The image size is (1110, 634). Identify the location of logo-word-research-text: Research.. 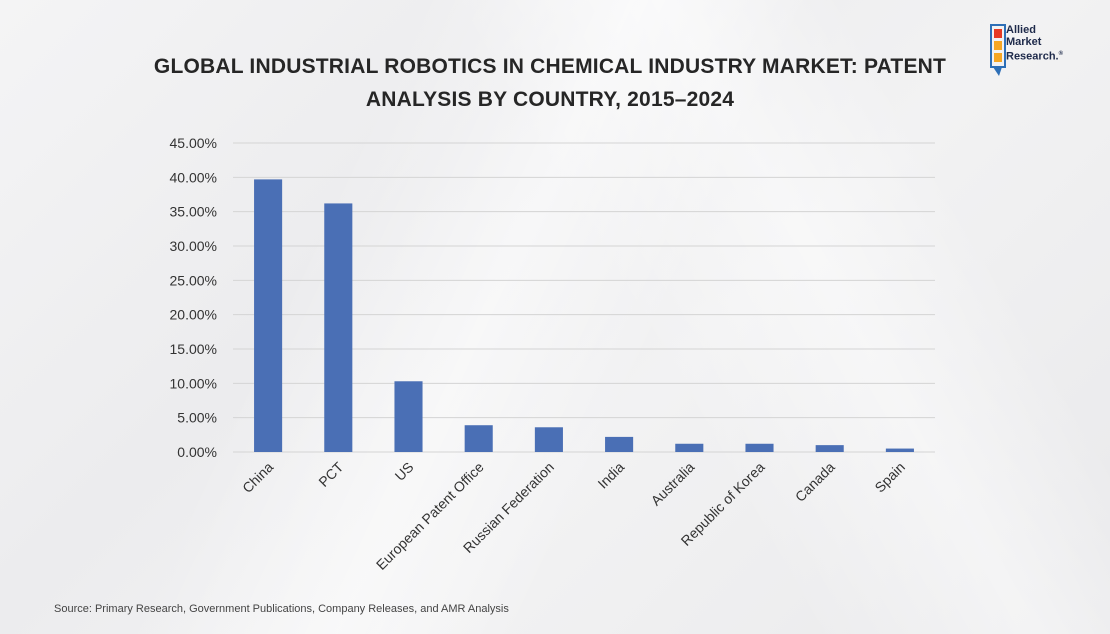
(1032, 56).